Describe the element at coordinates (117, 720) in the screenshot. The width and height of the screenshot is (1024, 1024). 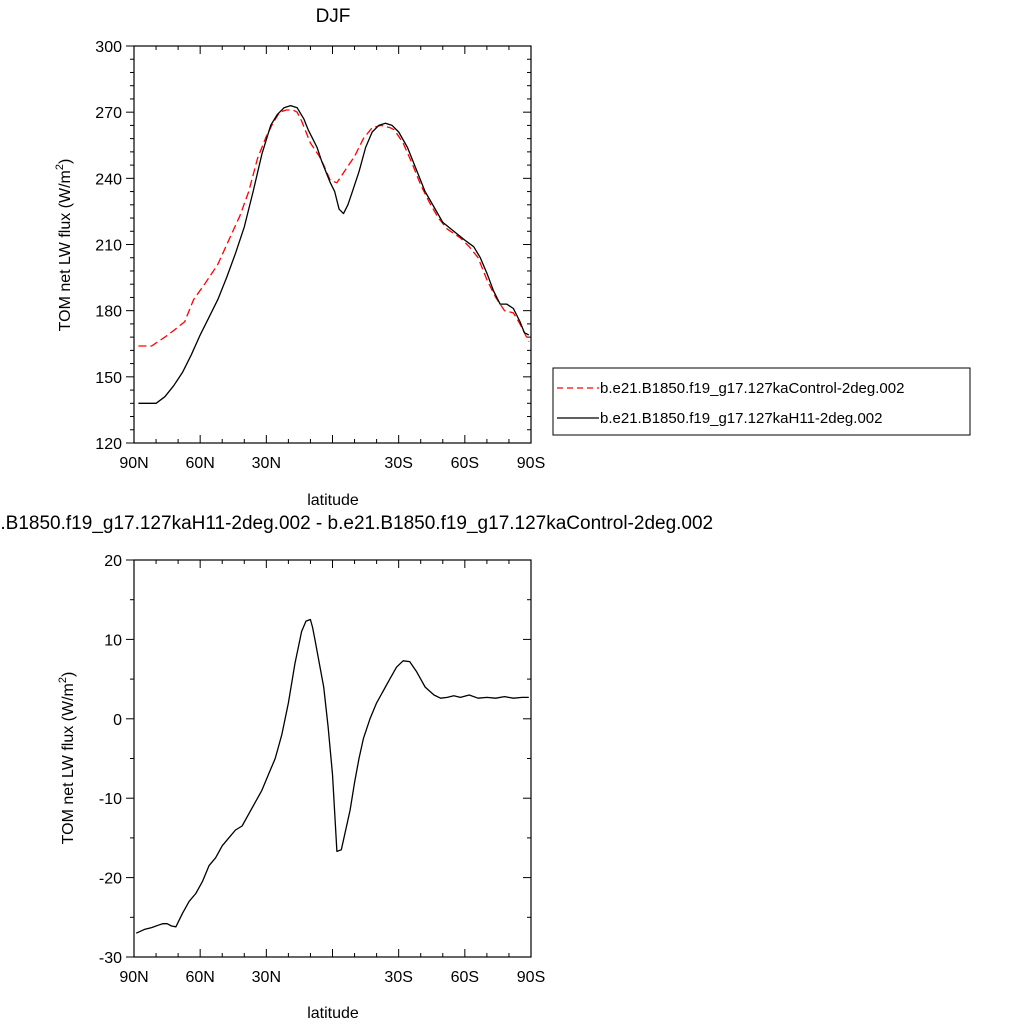
I see `y-tick-label: 0` at that location.